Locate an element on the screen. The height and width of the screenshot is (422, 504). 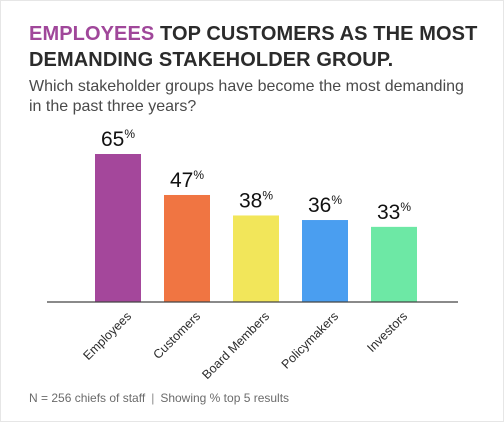
category-label-policymakers: Policymakers is located at coordinates (310, 340).